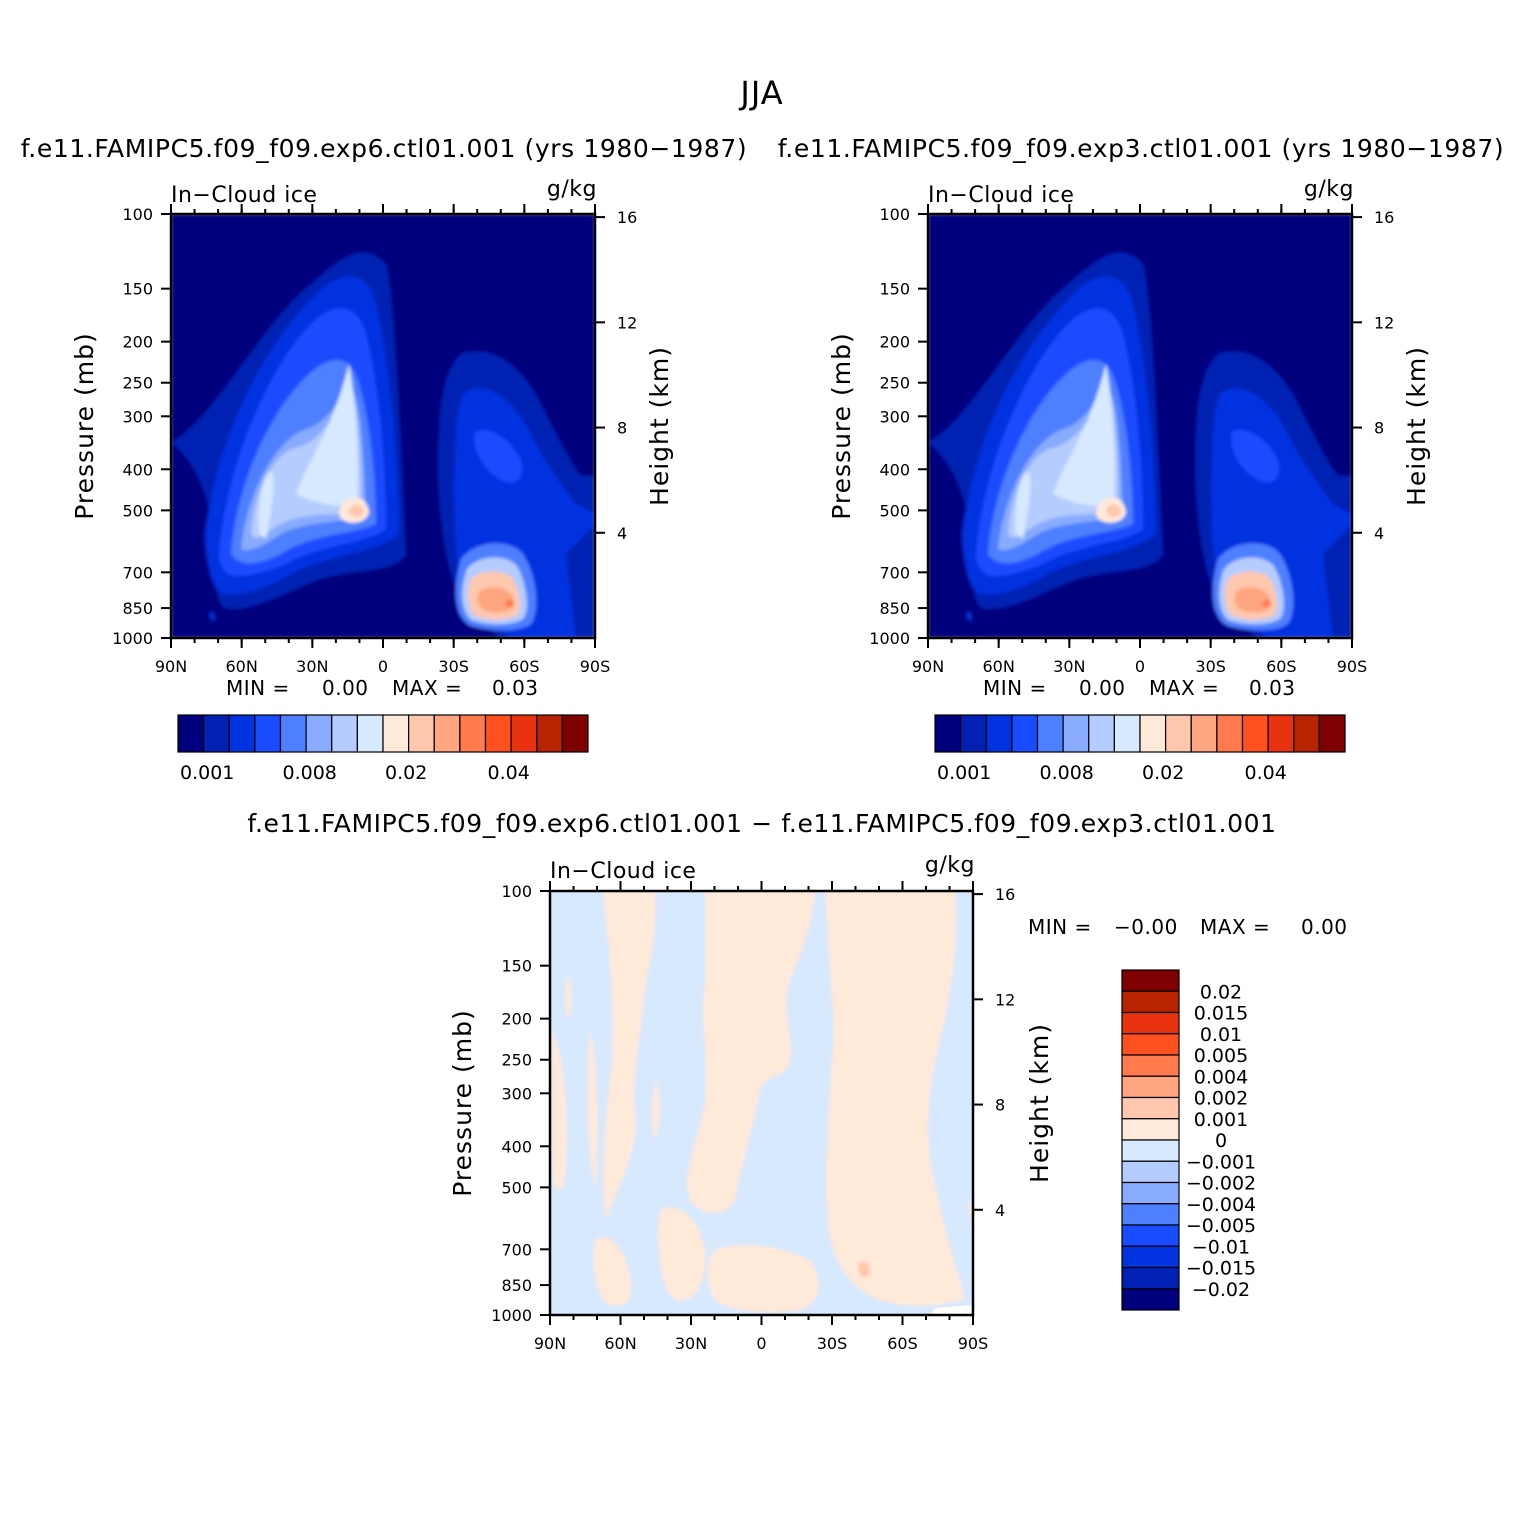  Describe the element at coordinates (1235, 927) in the screenshot. I see `max-label-diff: MAX =` at that location.